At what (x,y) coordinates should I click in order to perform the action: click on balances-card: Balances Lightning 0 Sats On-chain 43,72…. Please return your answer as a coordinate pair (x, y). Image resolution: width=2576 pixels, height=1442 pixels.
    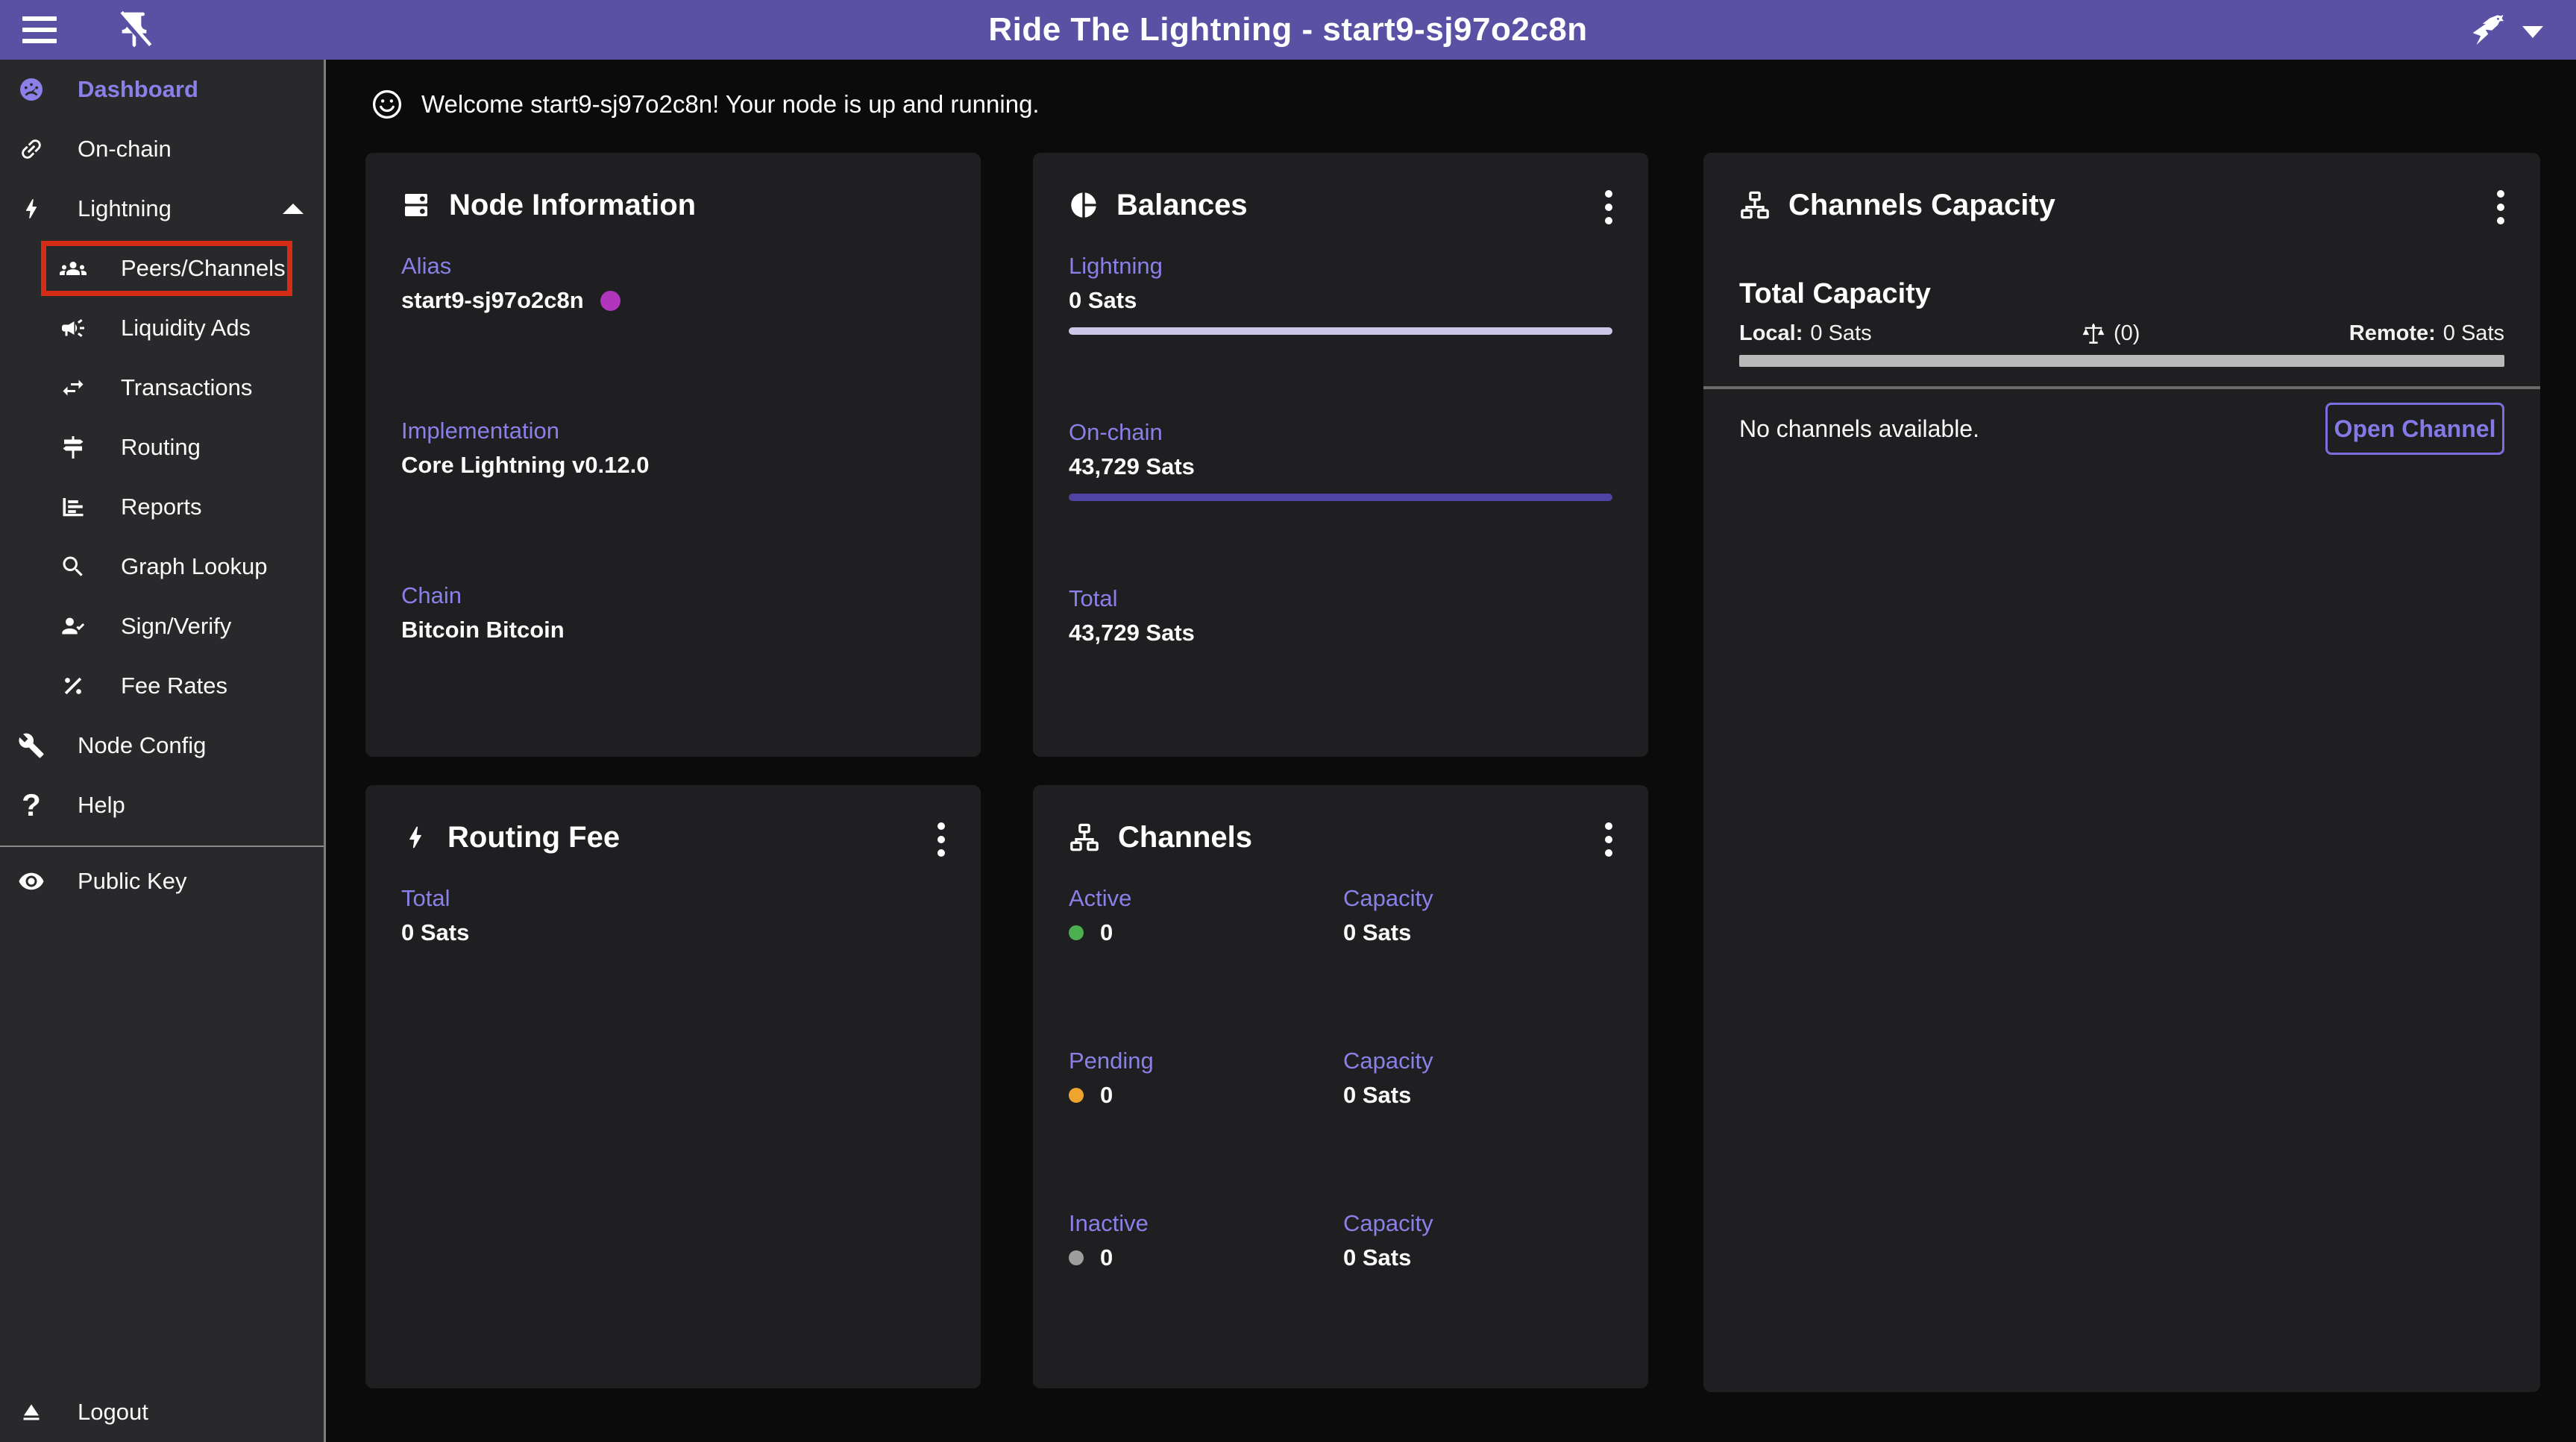
    Looking at the image, I should click on (1340, 455).